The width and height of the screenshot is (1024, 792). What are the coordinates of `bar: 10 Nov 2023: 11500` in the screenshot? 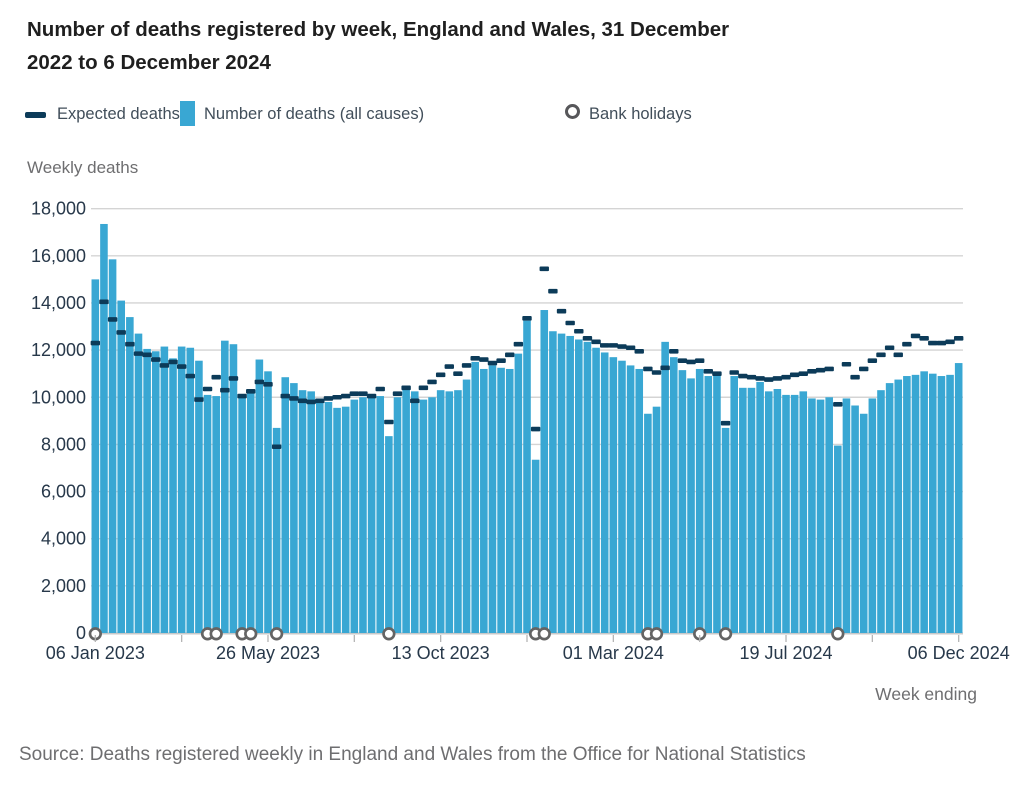 It's located at (475, 497).